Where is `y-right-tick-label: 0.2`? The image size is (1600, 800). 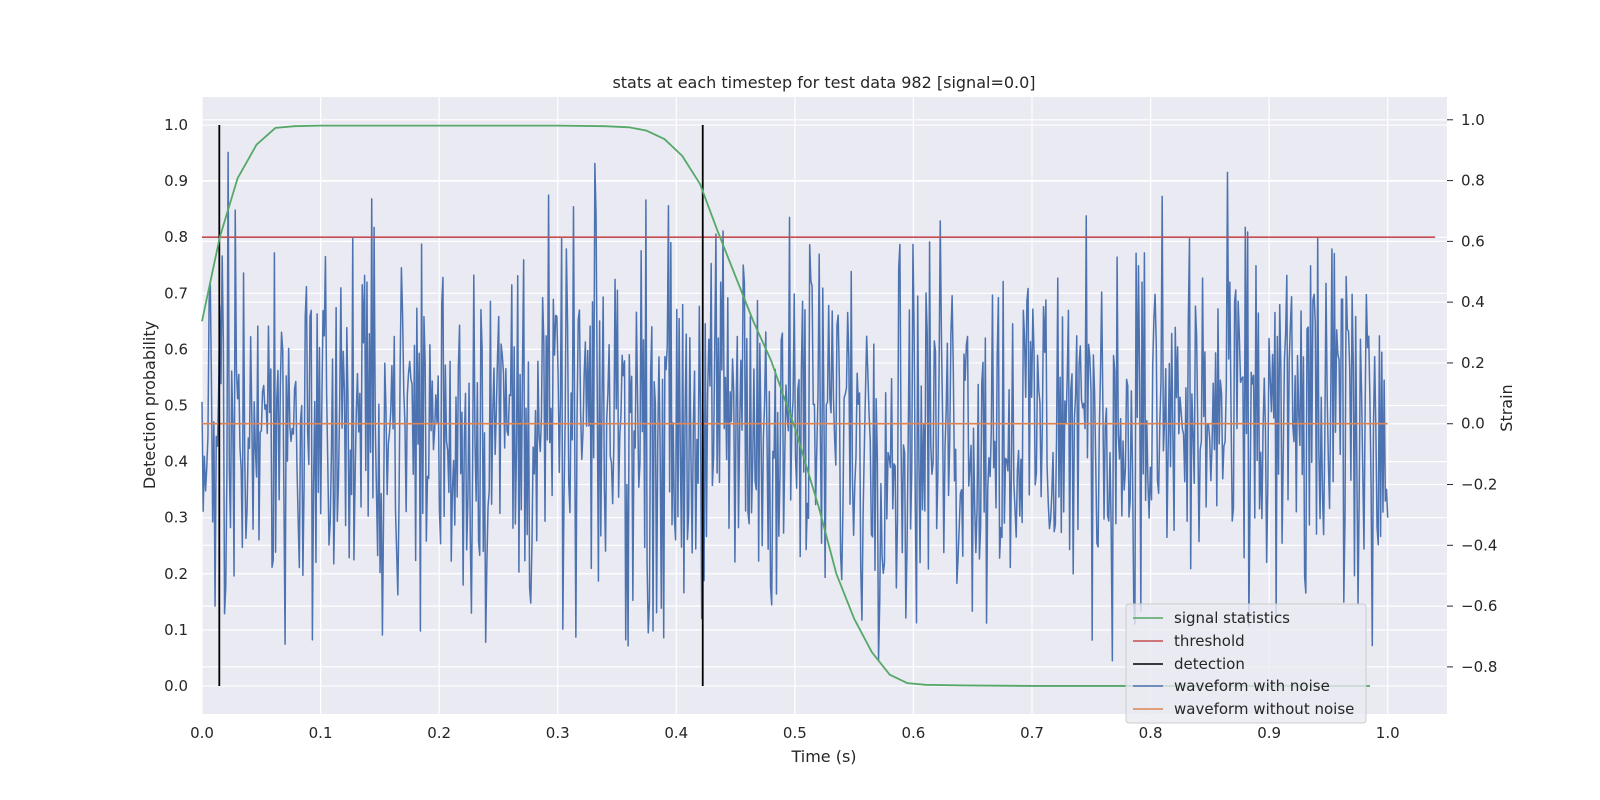 y-right-tick-label: 0.2 is located at coordinates (1473, 363).